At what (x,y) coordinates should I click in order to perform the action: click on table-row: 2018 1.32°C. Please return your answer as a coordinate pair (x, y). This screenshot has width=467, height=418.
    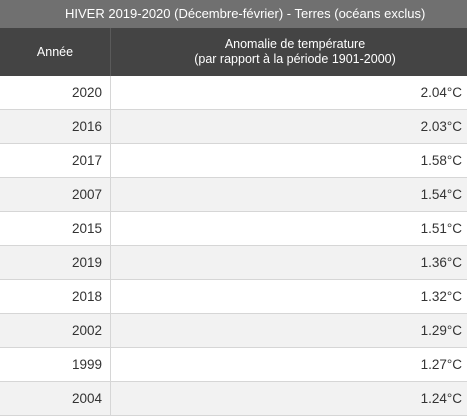
    Looking at the image, I should click on (233, 297).